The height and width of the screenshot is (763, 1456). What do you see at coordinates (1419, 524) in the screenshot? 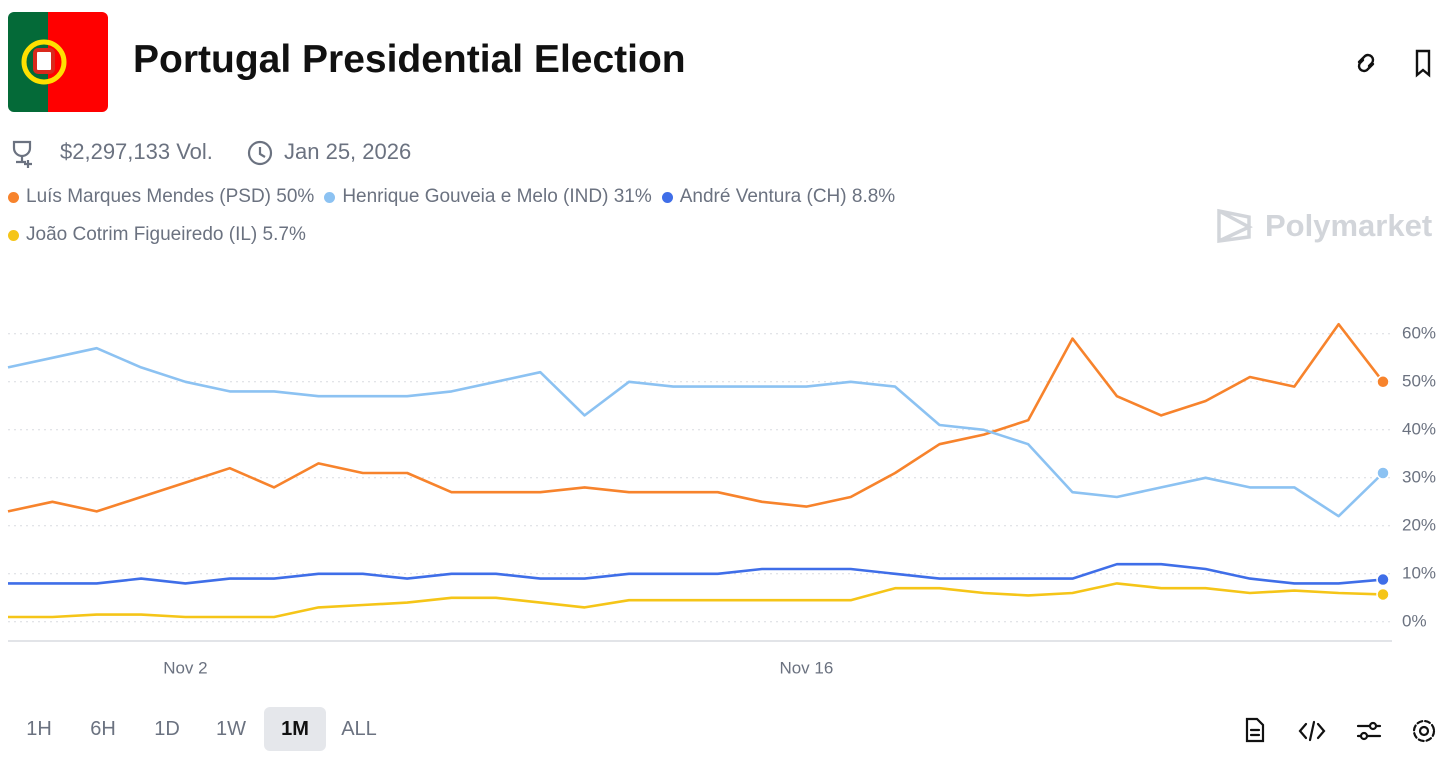
I see `y-tick-label: 20%` at bounding box center [1419, 524].